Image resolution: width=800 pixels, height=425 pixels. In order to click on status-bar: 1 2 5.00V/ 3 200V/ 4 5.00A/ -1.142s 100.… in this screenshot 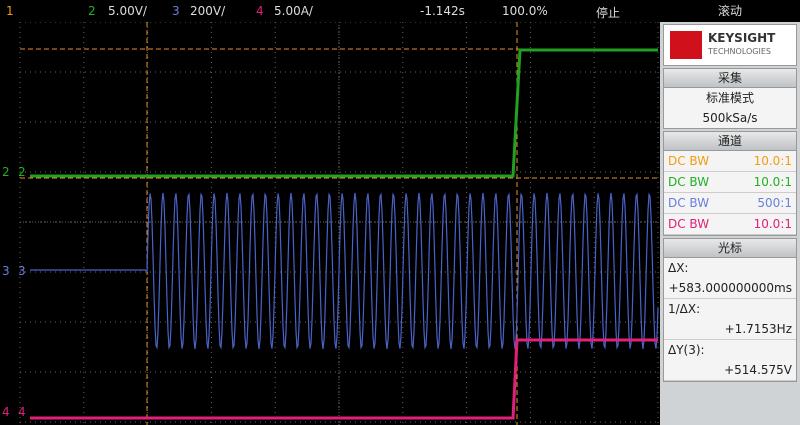, I will do `click(330, 11)`.